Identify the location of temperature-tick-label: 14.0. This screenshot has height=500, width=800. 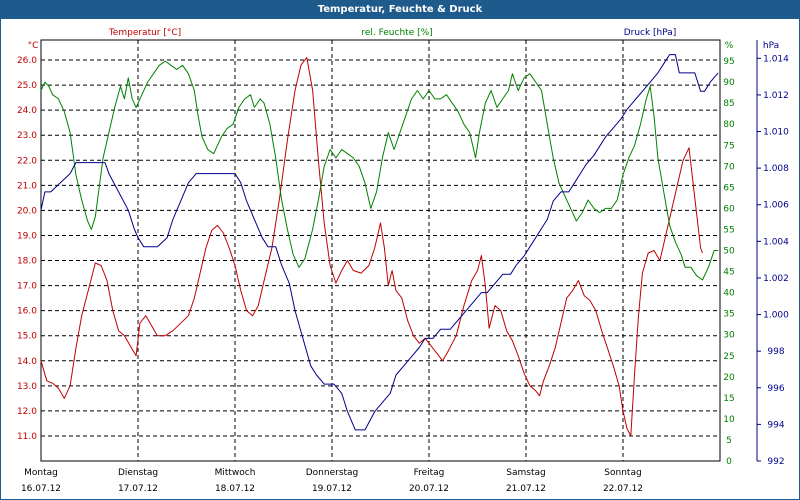
(27, 362).